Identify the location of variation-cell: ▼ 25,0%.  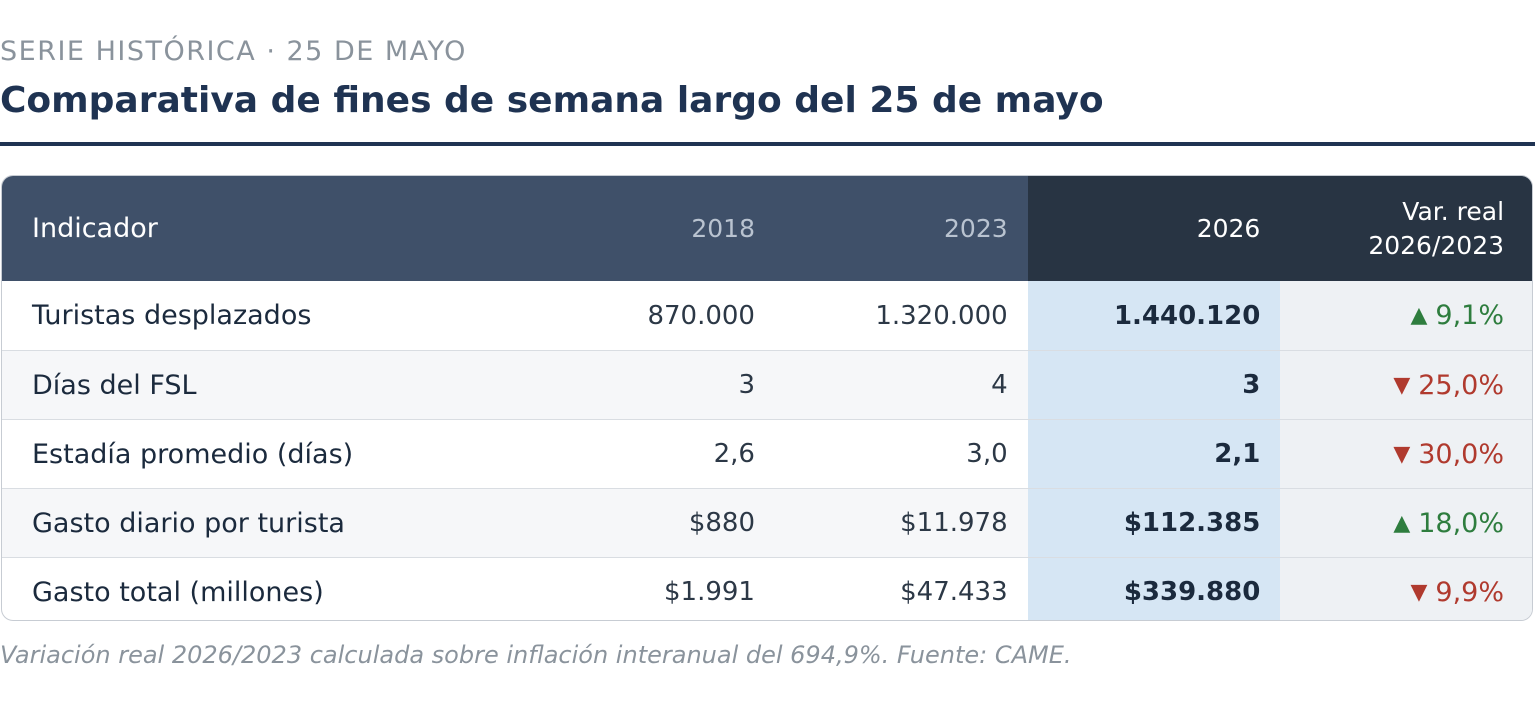
(1406, 385).